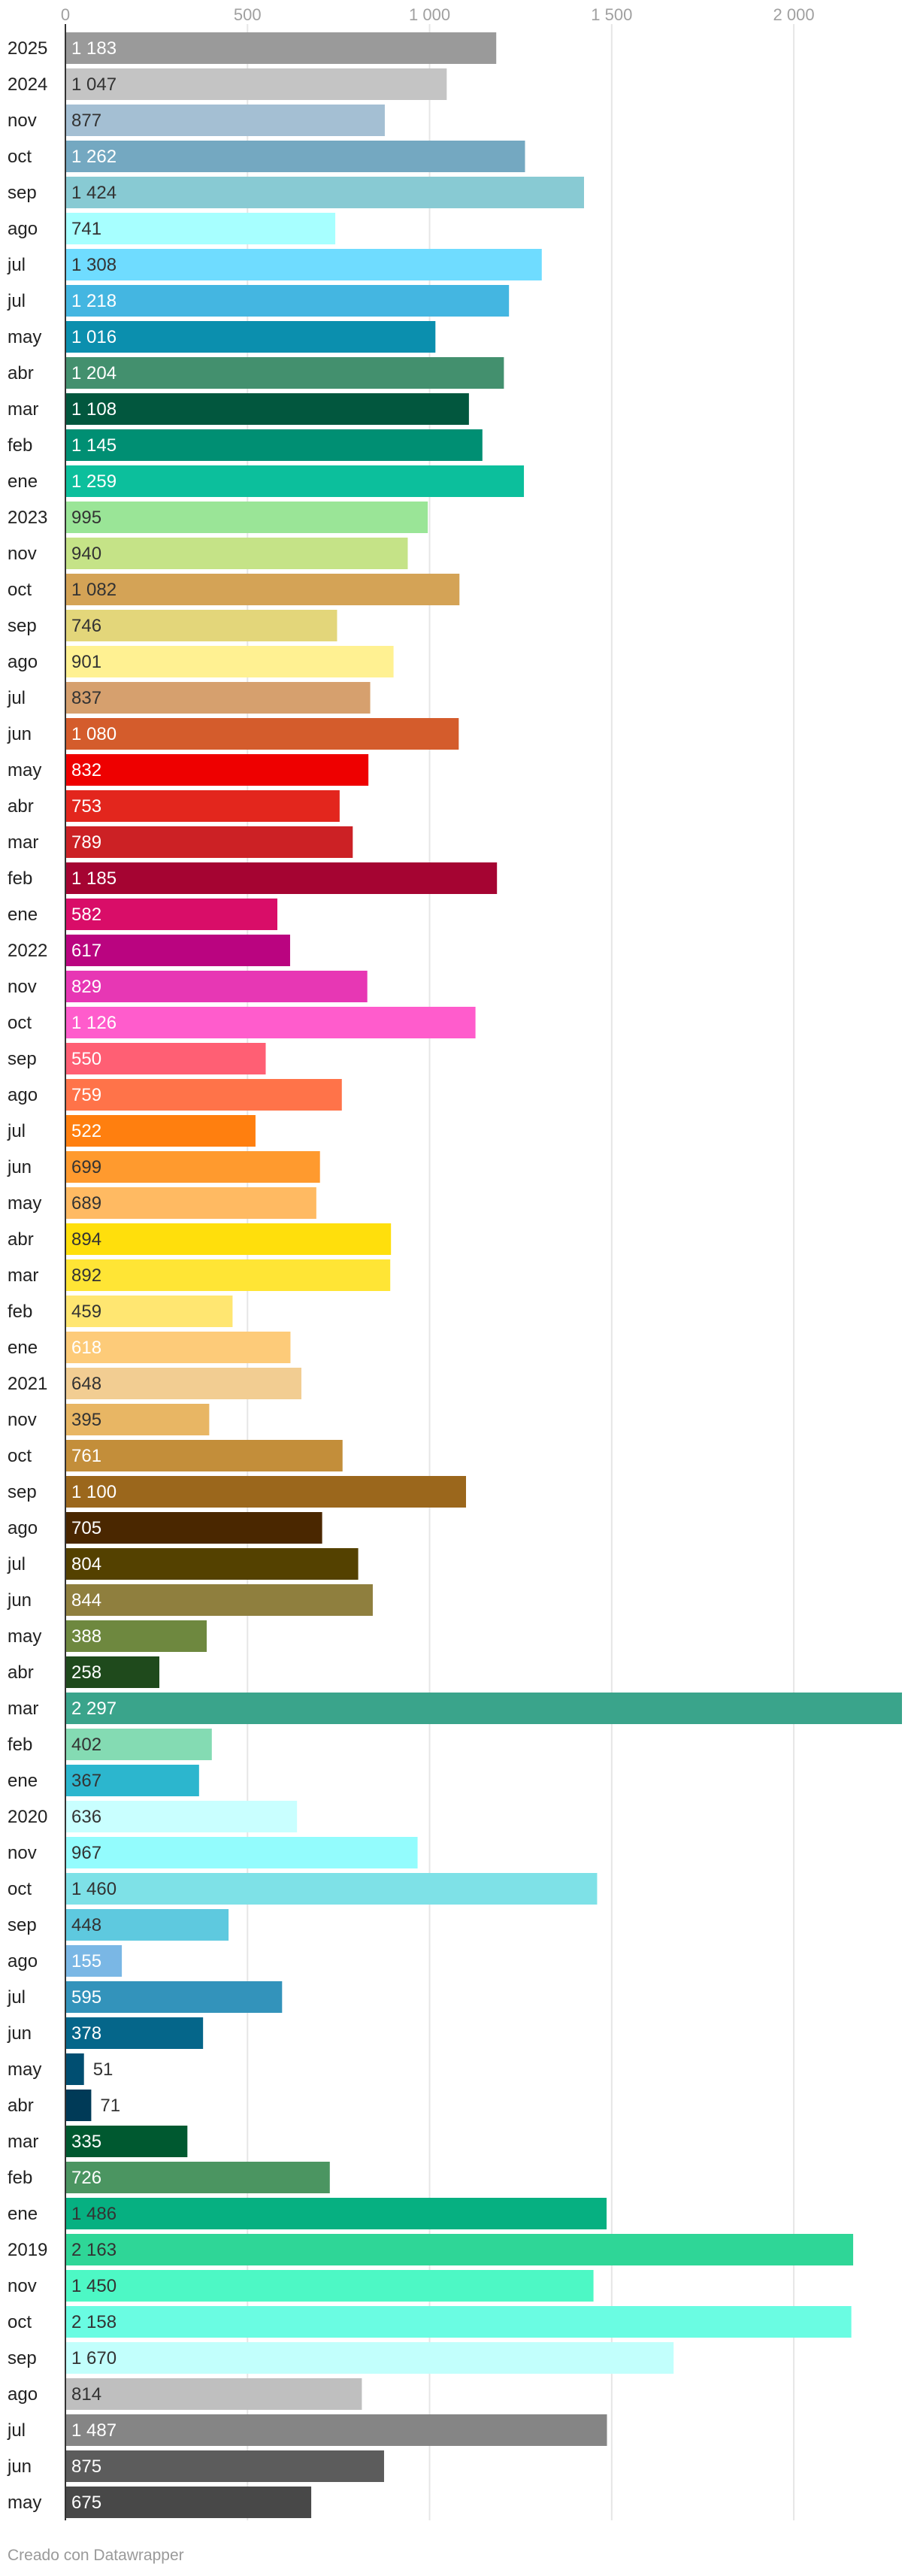  What do you see at coordinates (94, 157) in the screenshot?
I see `value-label-3: 1 262` at bounding box center [94, 157].